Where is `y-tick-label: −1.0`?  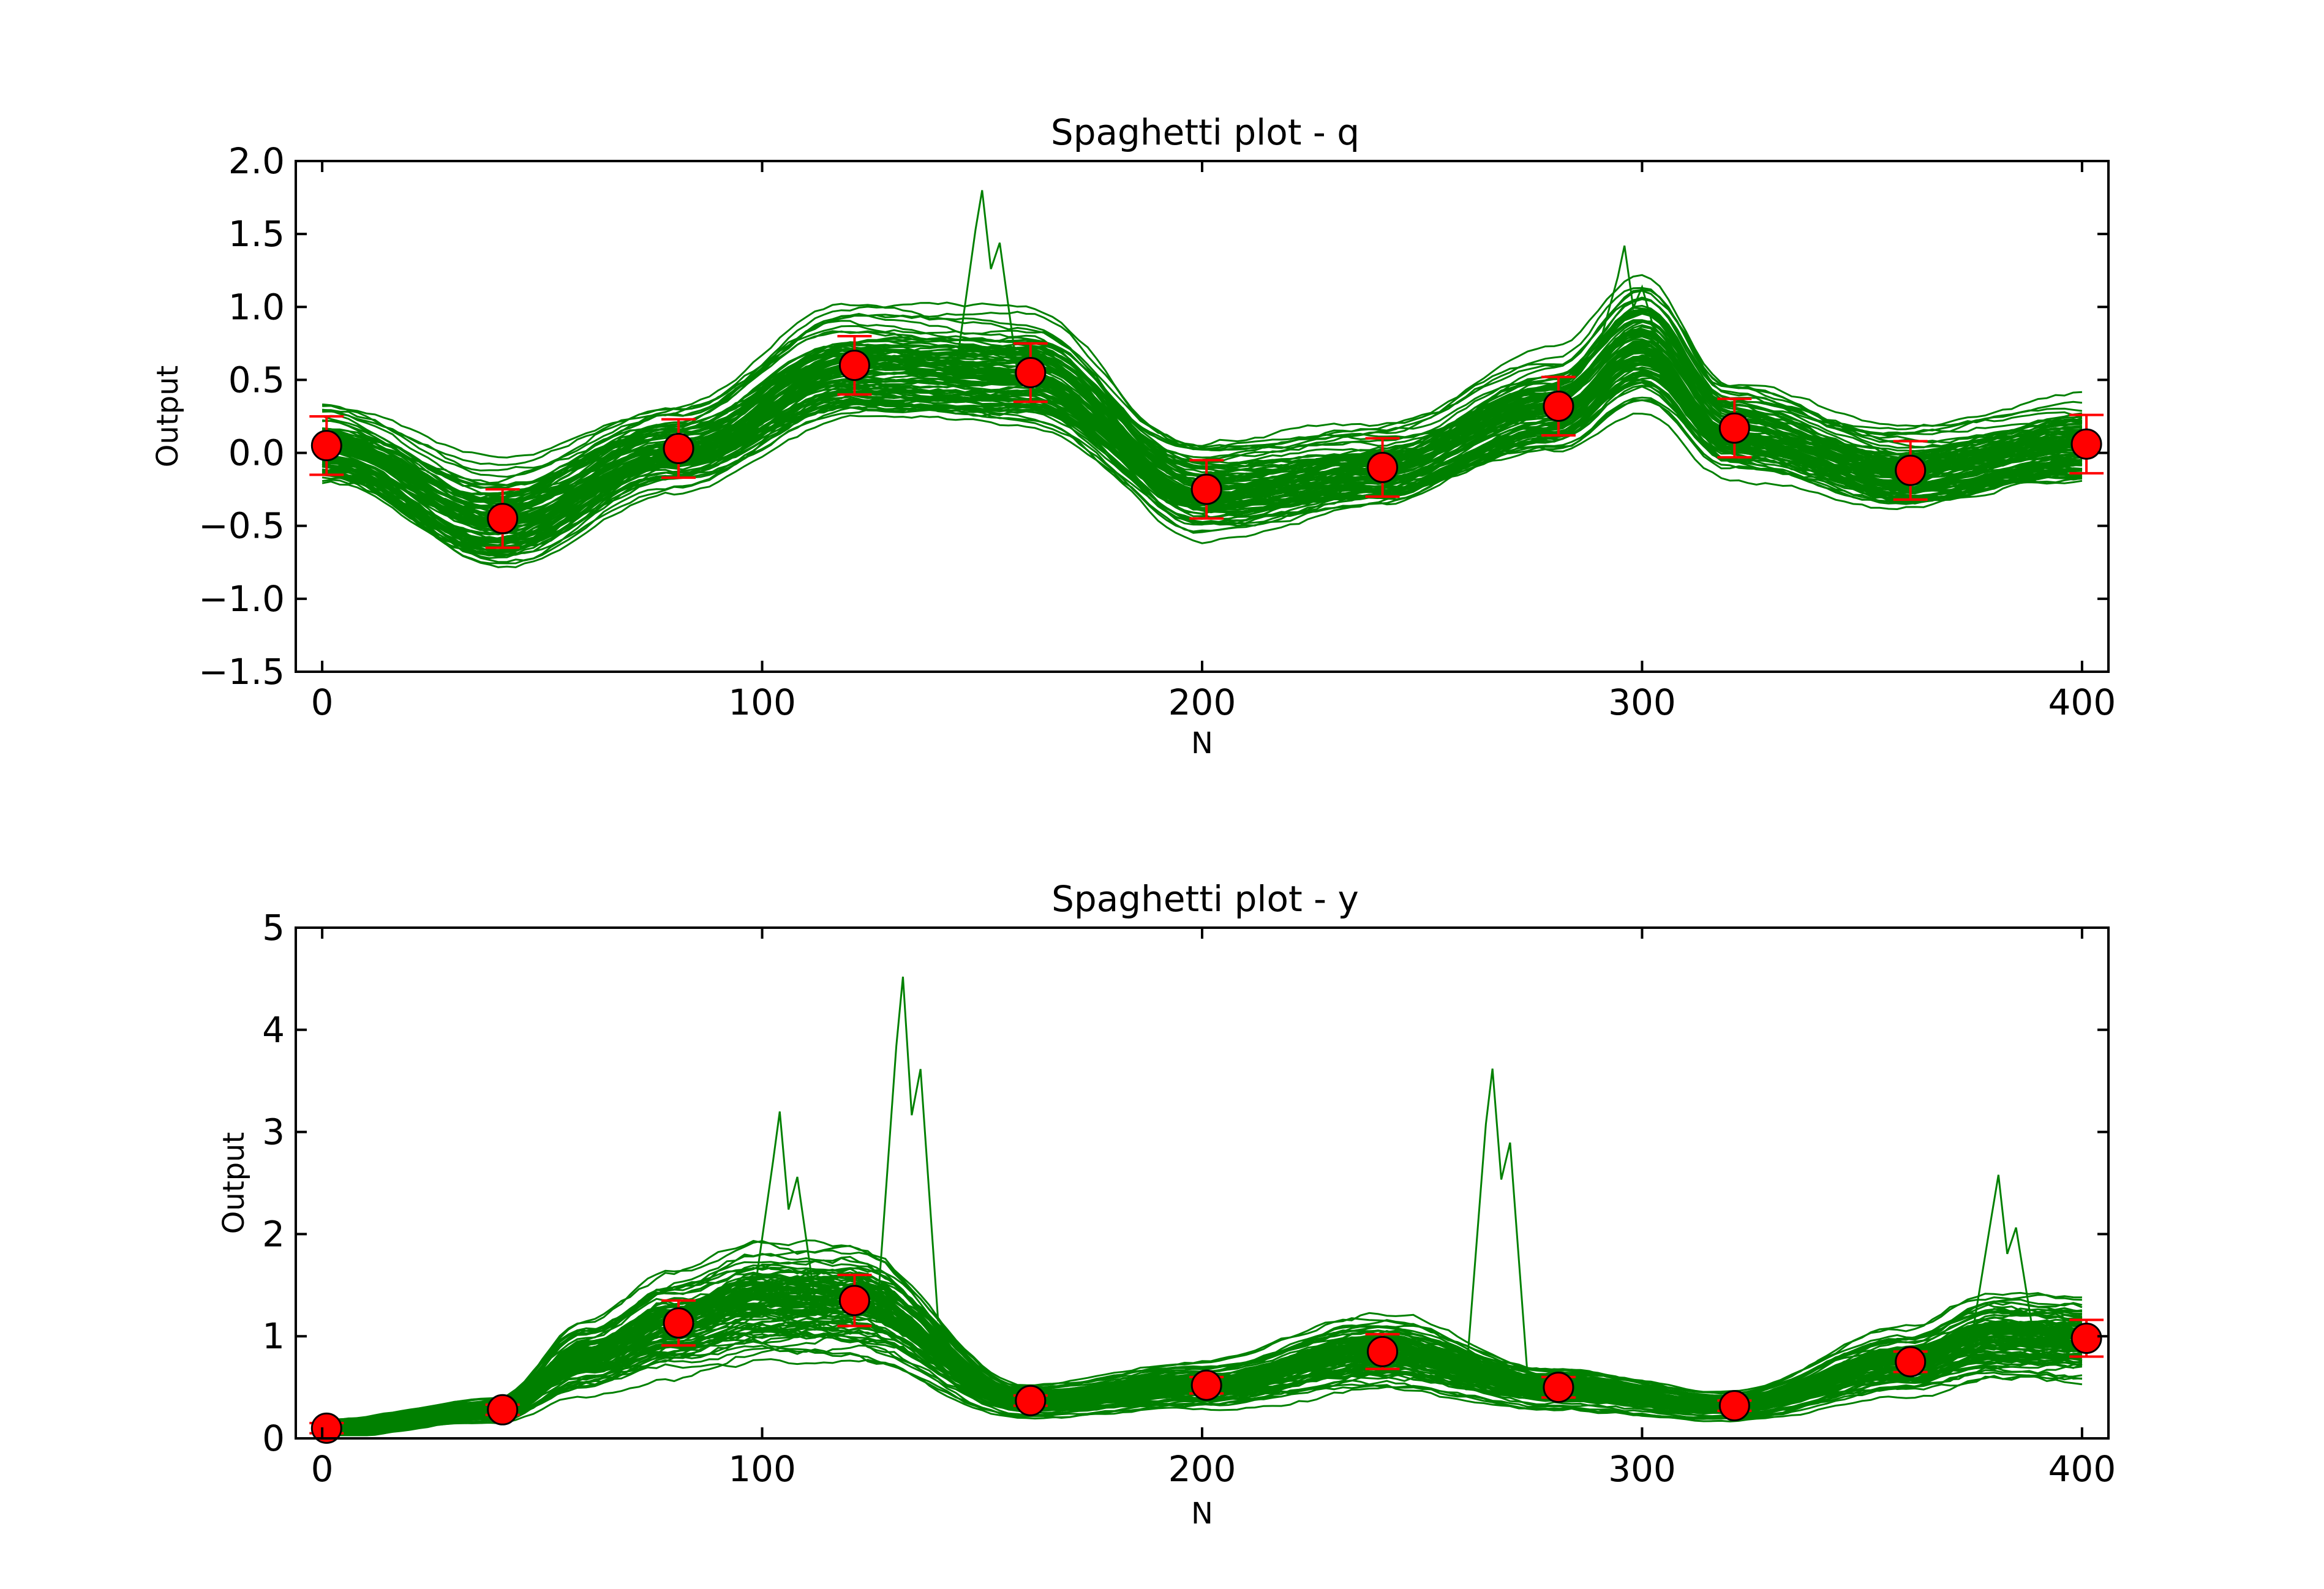 y-tick-label: −1.0 is located at coordinates (241, 599).